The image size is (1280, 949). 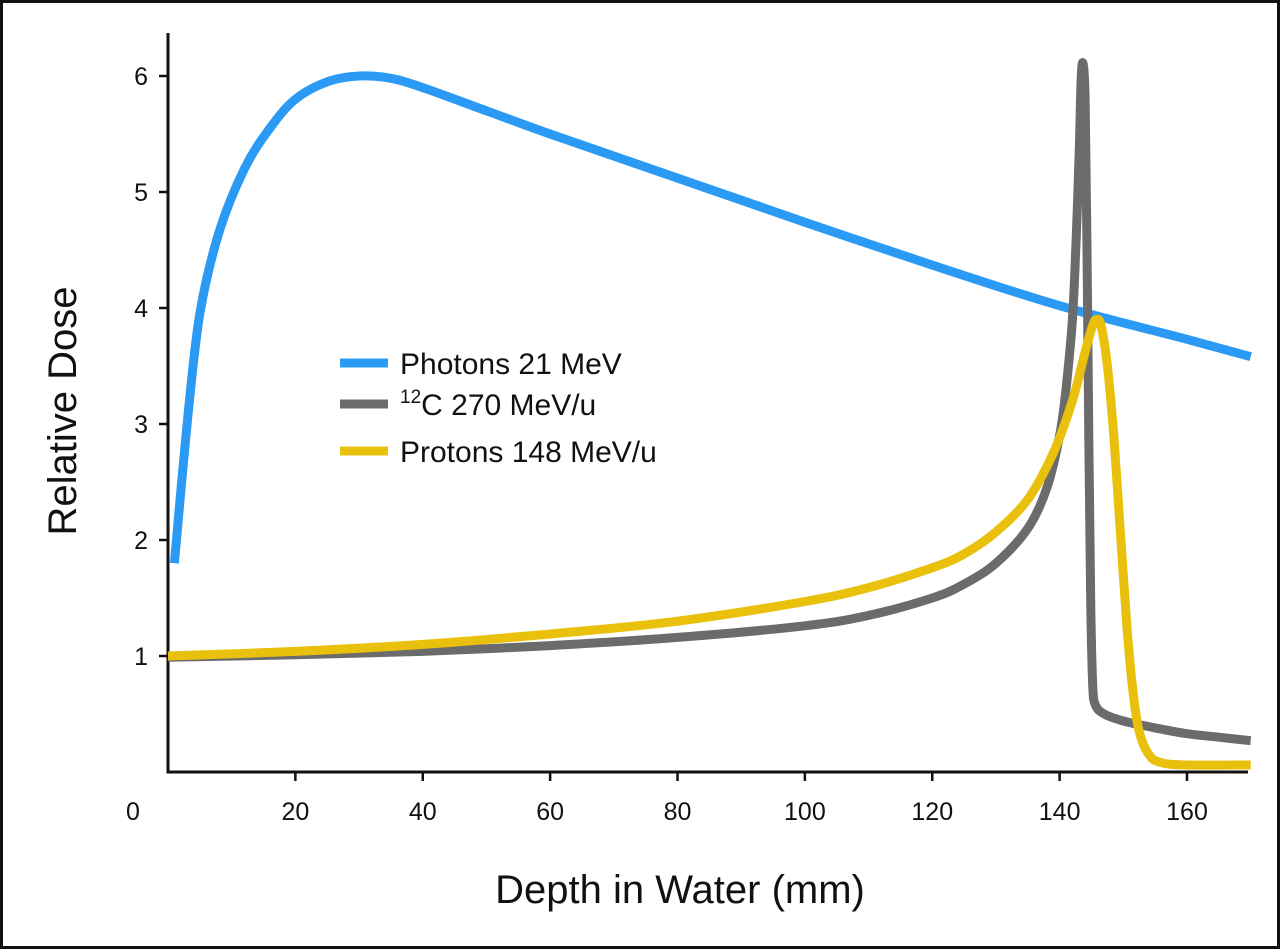 I want to click on legend-label-photons: Photons 21 MeV, so click(x=511, y=364).